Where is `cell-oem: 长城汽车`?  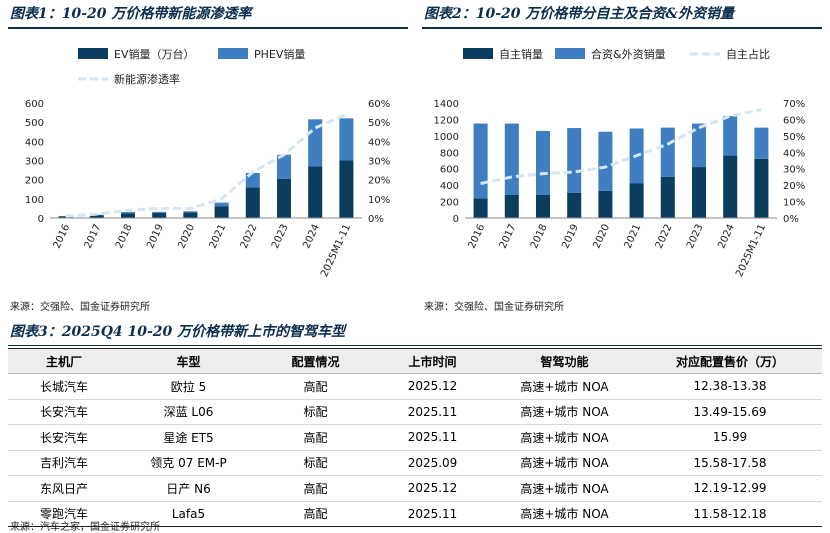
cell-oem: 长城汽车 is located at coordinates (64, 386).